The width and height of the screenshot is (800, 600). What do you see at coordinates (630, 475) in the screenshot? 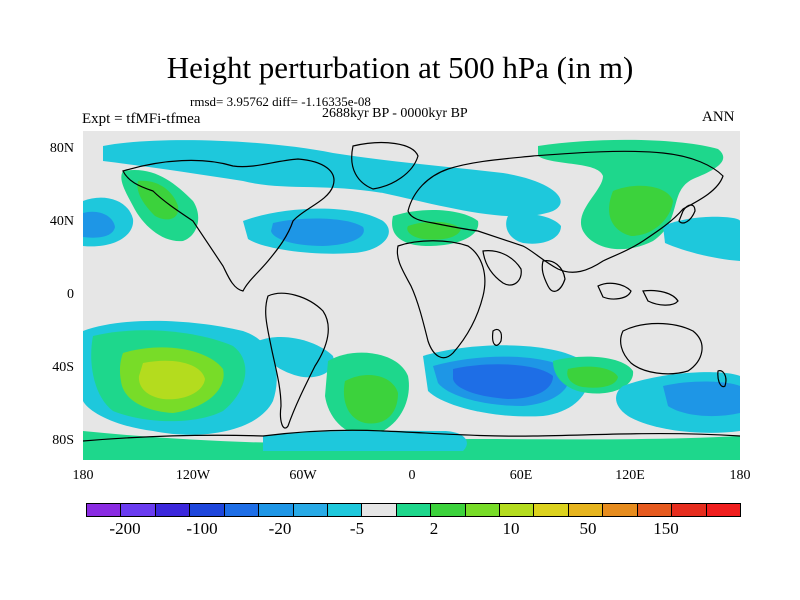
I see `lon-label-120e: 120E` at bounding box center [630, 475].